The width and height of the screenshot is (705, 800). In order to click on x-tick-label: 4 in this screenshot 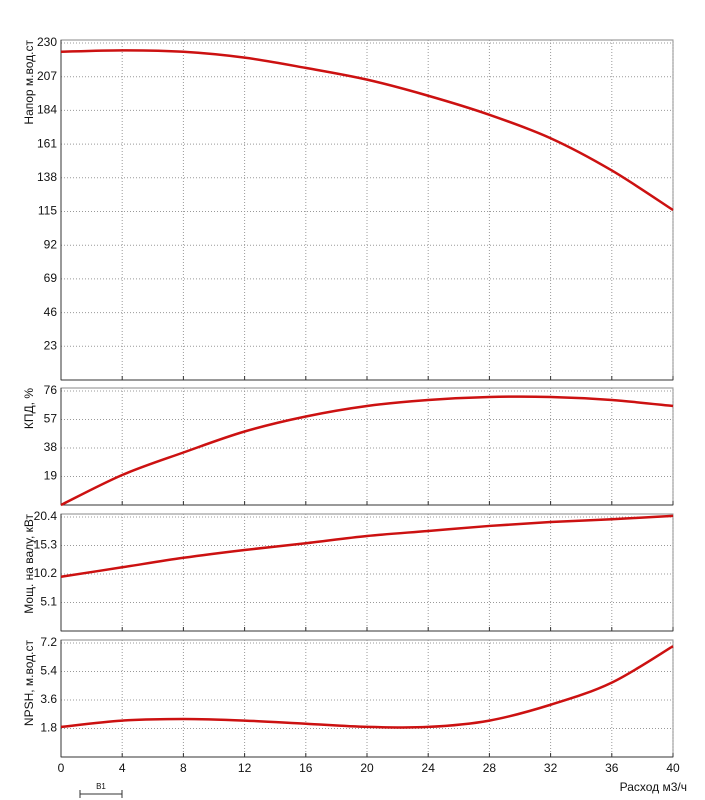, I will do `click(122, 768)`.